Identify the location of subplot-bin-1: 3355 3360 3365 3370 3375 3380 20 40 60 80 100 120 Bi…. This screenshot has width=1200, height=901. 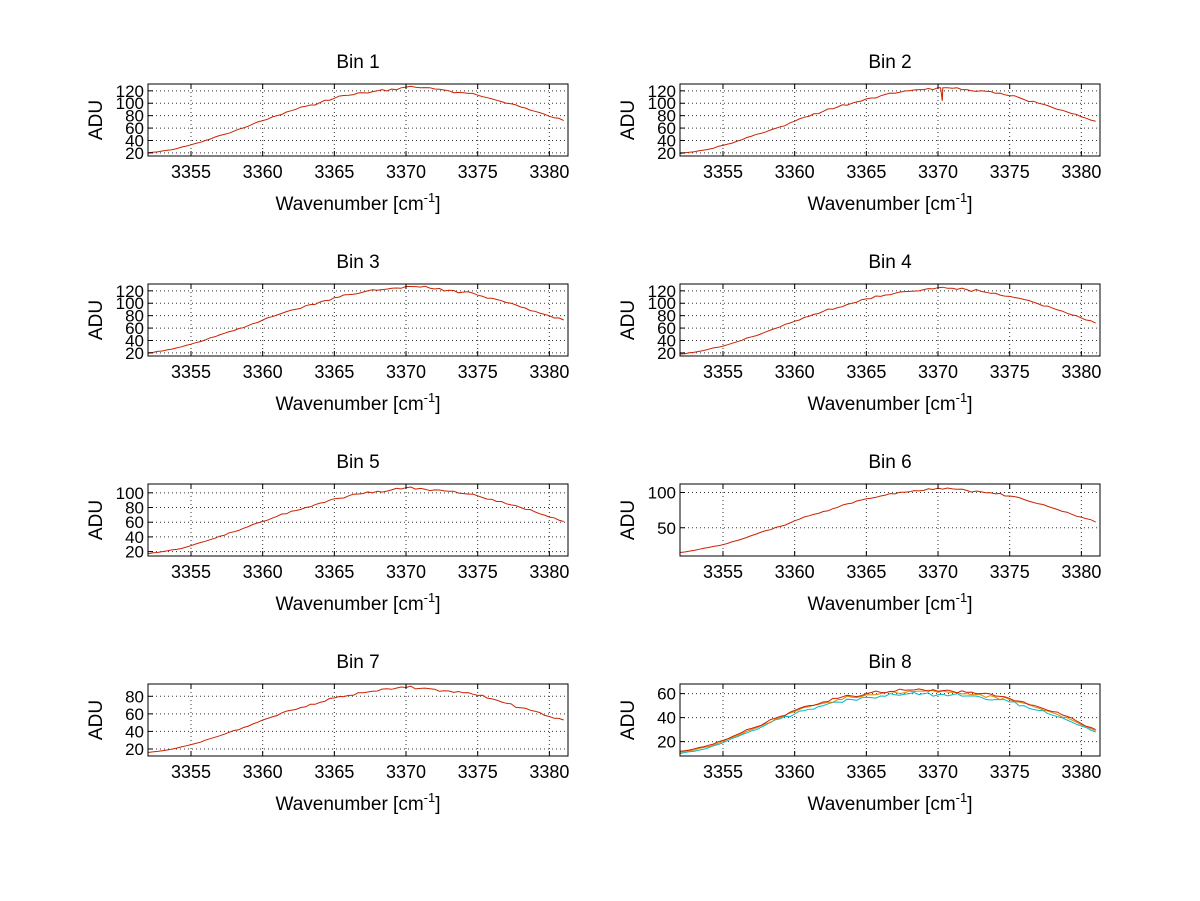
(313, 133).